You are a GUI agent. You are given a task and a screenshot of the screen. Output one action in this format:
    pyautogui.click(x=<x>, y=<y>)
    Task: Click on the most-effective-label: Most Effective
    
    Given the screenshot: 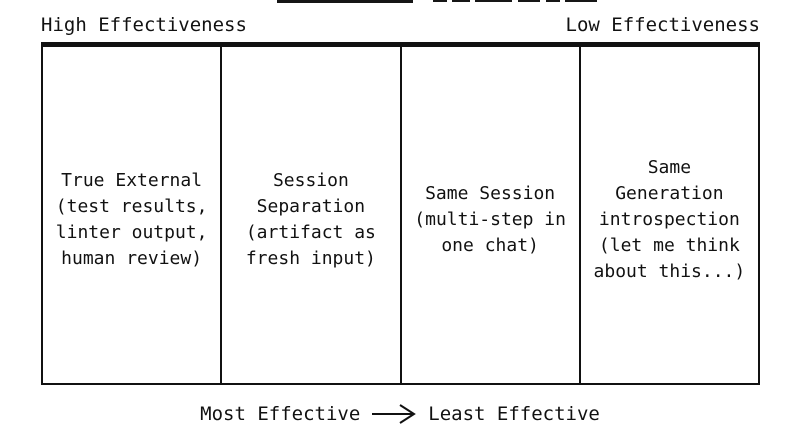 What is the action you would take?
    pyautogui.click(x=280, y=414)
    